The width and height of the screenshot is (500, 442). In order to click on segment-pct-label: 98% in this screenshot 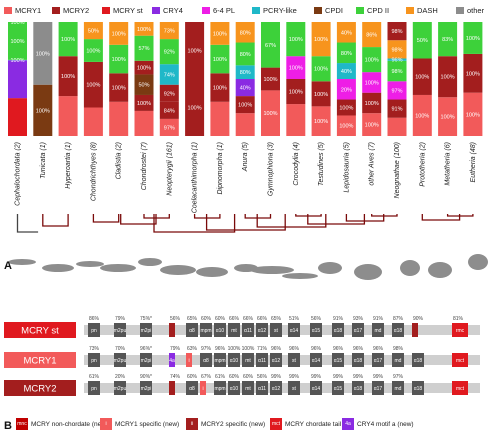, I will do `click(396, 32)`.